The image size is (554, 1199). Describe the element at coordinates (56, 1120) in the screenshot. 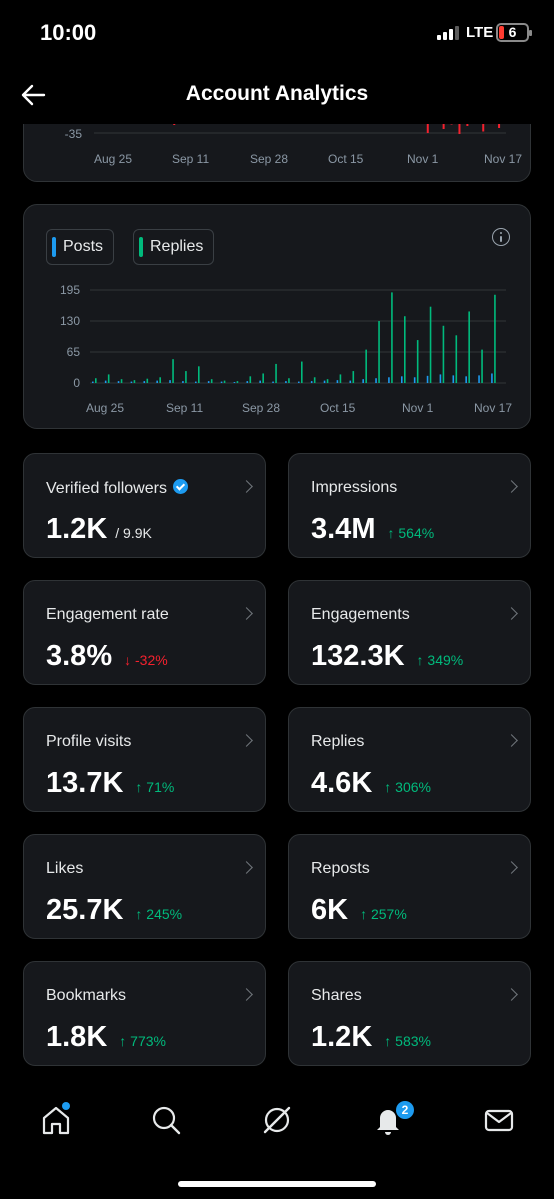

I see `home-icon` at that location.